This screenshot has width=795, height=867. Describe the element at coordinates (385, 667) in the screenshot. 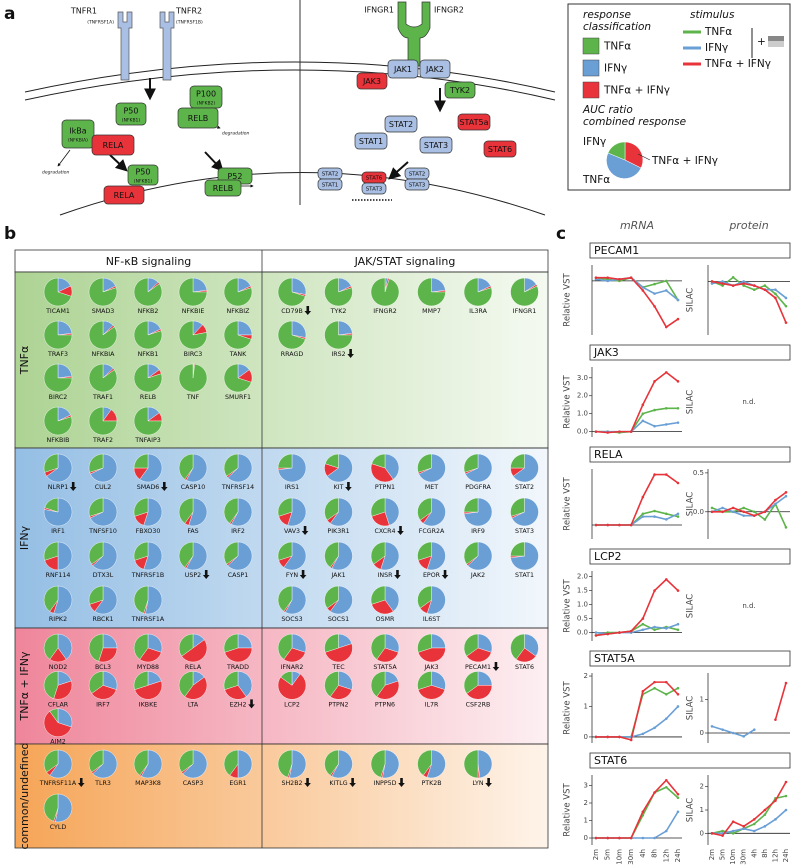

I see `gene-label: STAT5A` at that location.